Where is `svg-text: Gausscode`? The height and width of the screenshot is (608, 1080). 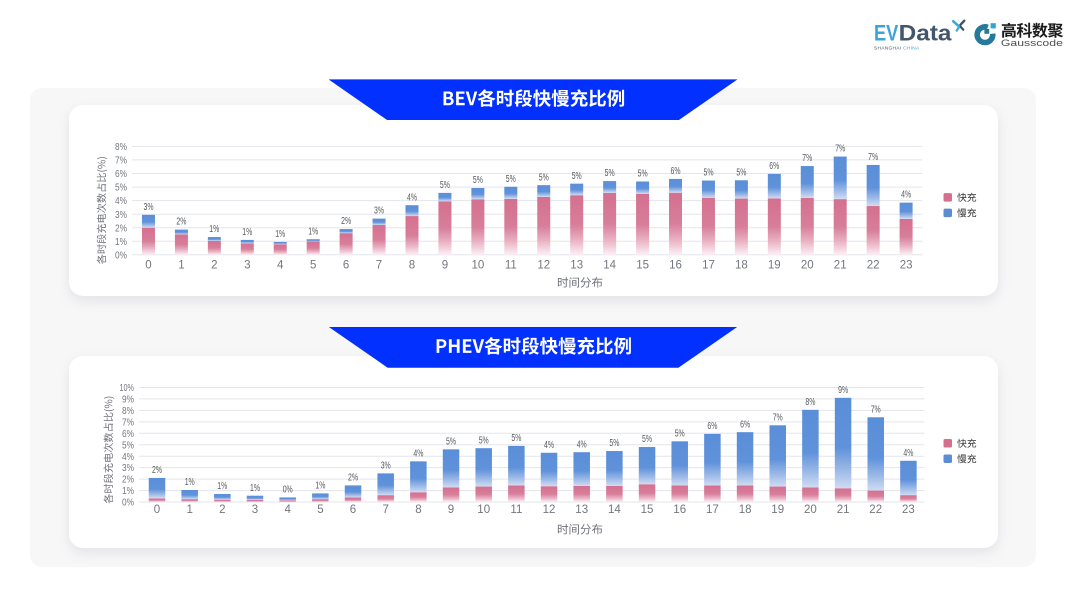
svg-text: Gausscode is located at coordinates (1032, 43).